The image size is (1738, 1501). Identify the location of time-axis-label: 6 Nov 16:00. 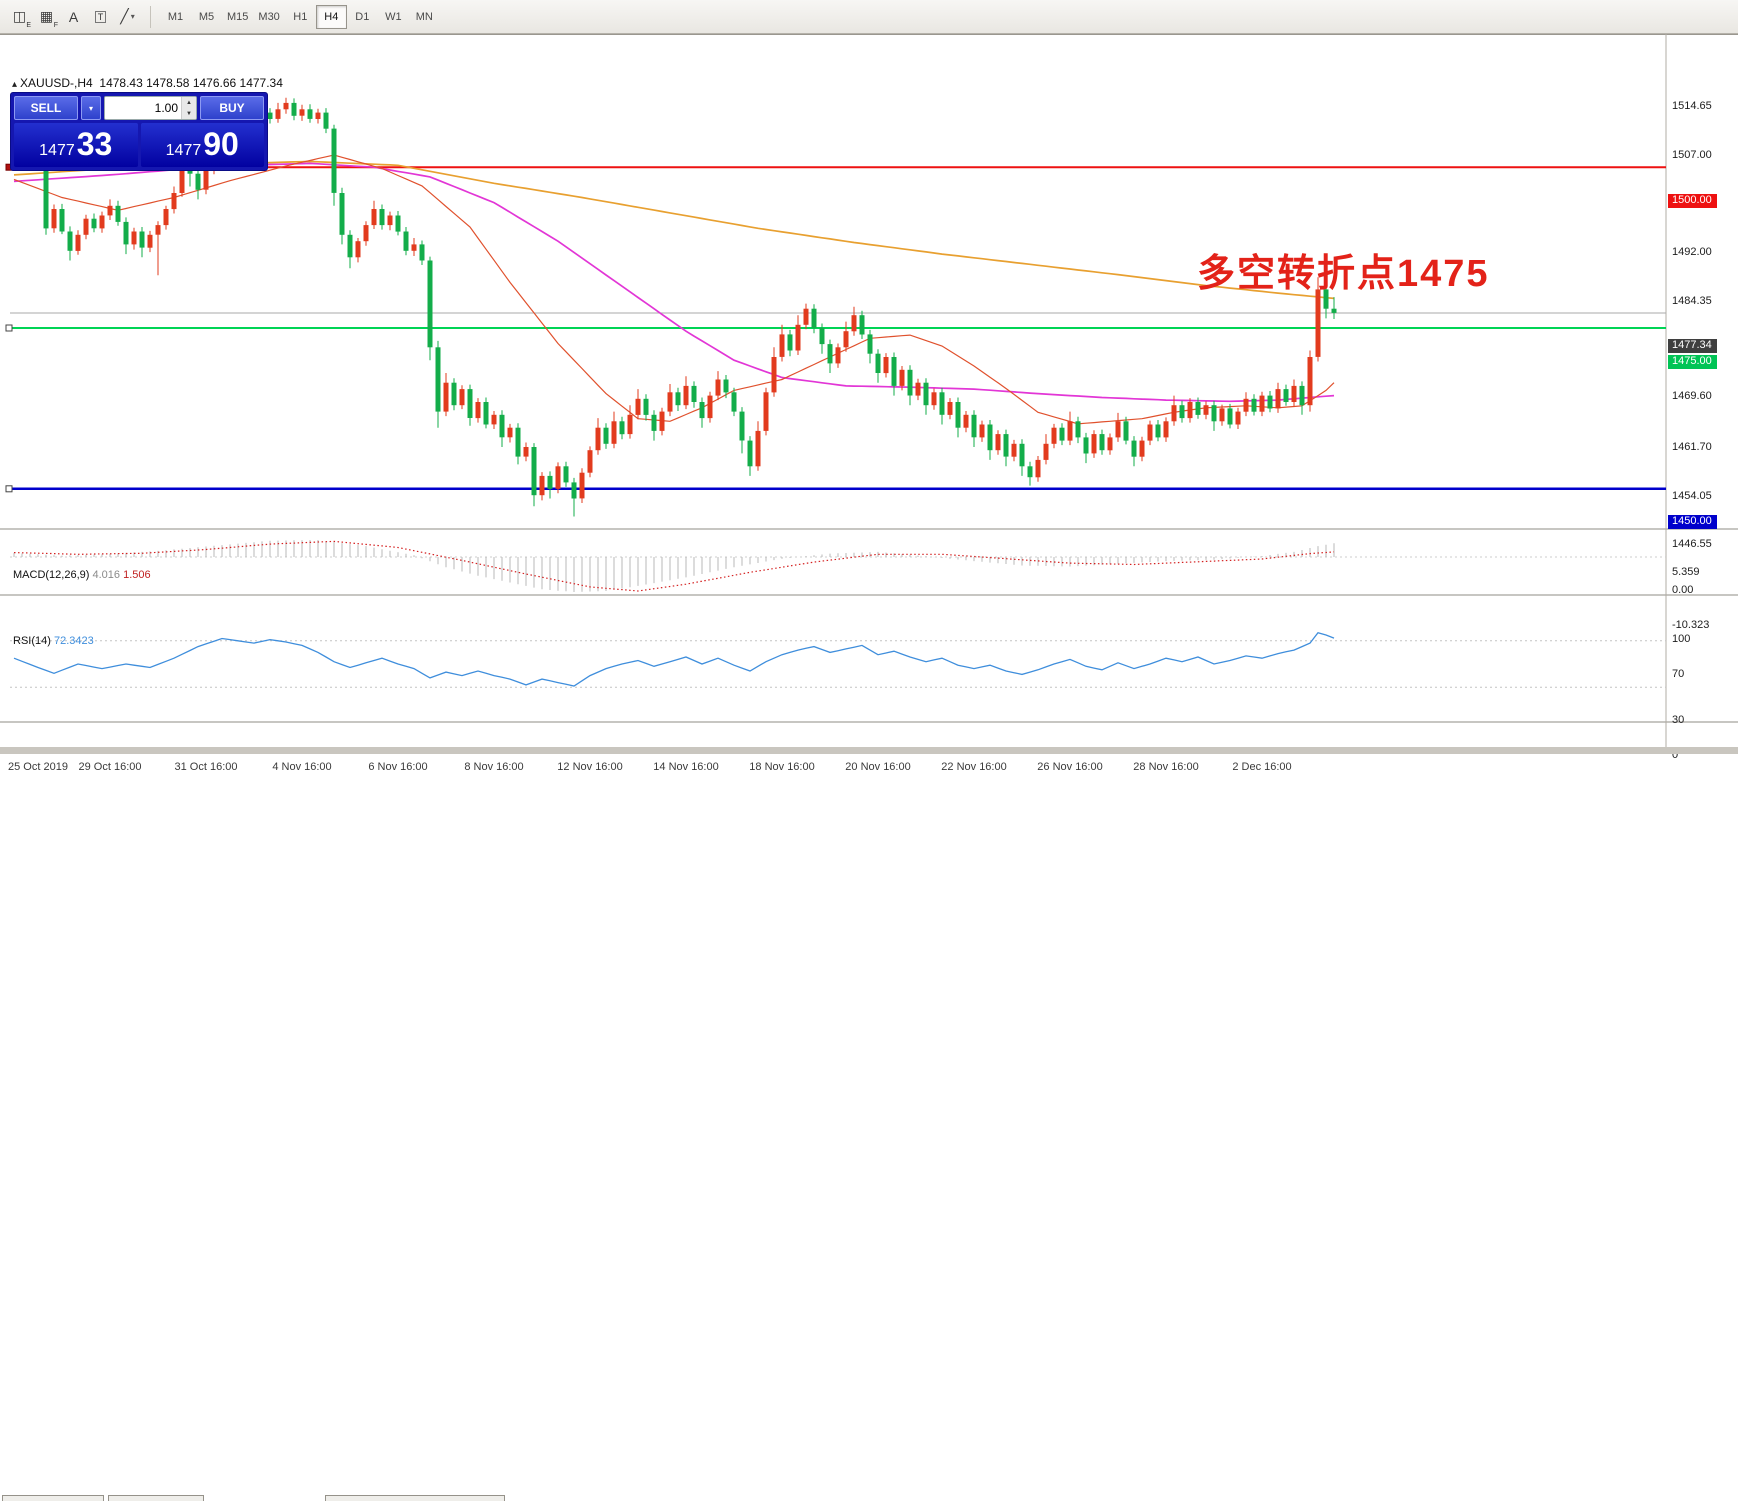
(398, 767).